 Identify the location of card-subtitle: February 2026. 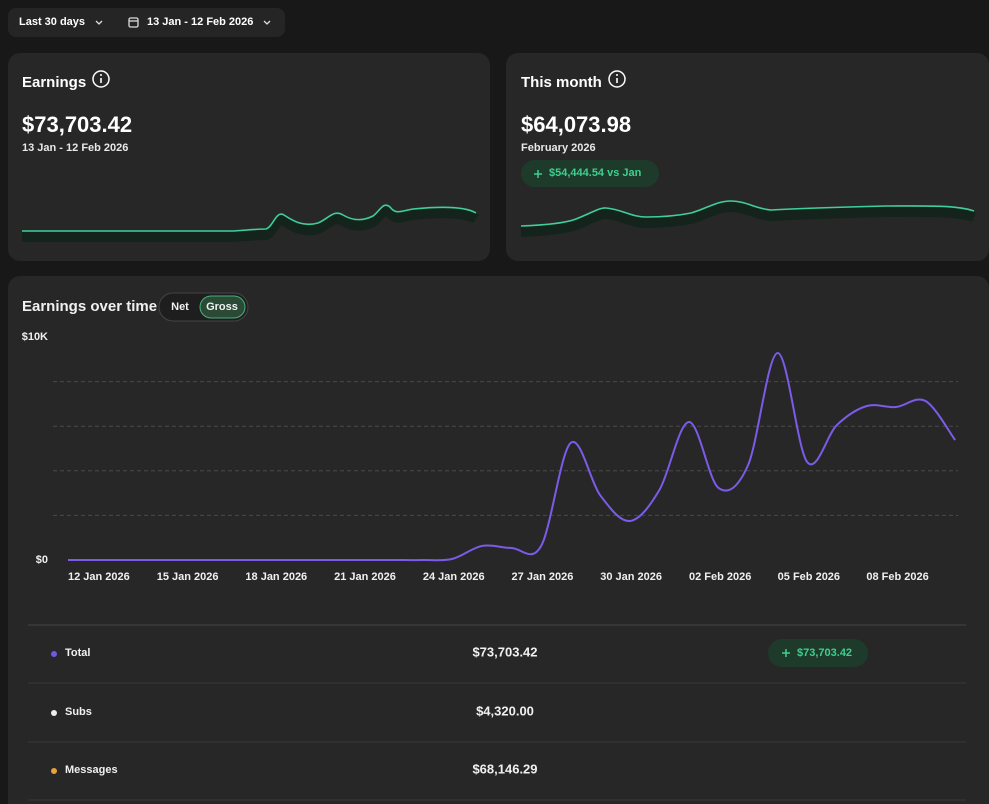
(558, 148).